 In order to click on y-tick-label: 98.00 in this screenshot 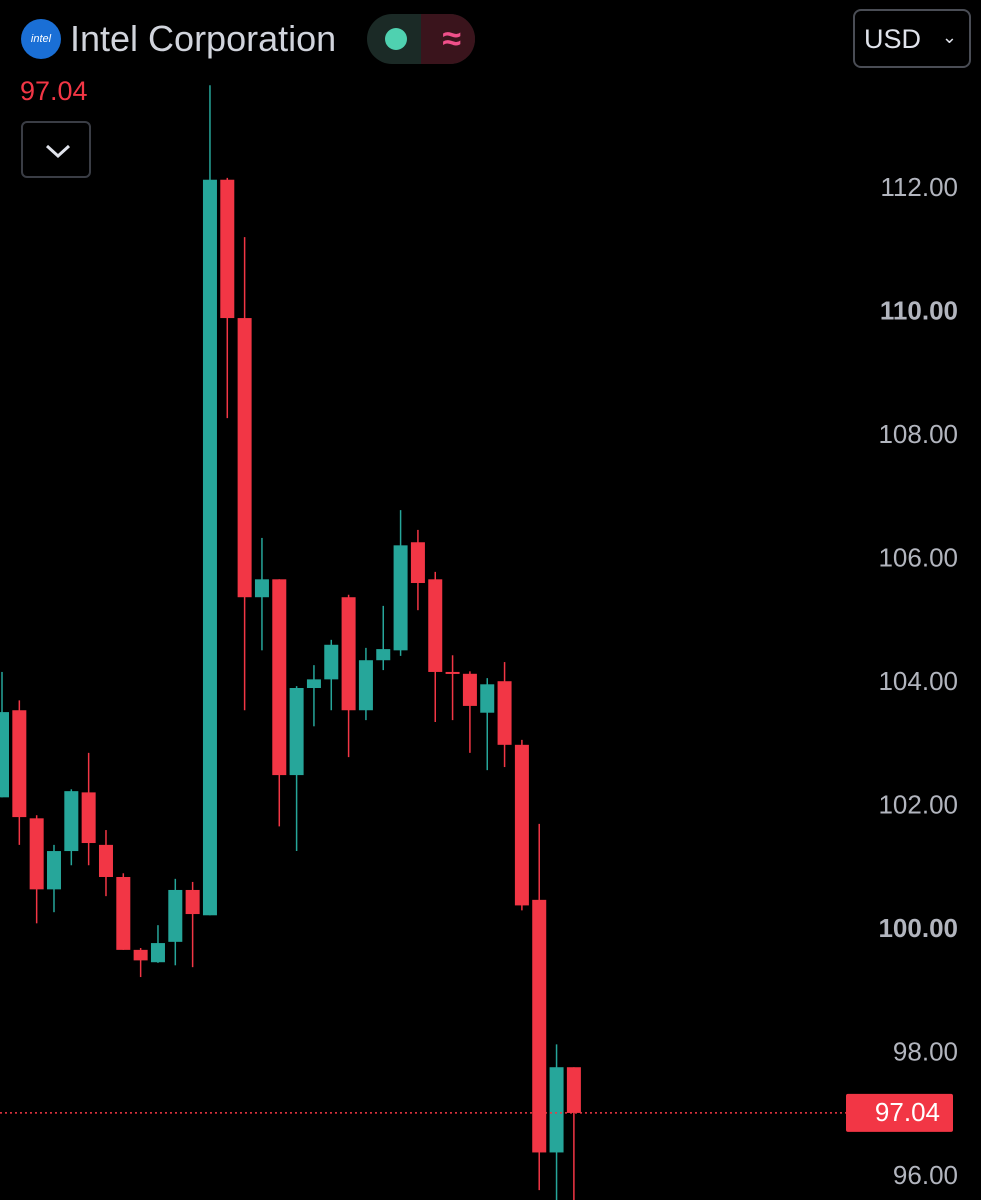, I will do `click(925, 1052)`.